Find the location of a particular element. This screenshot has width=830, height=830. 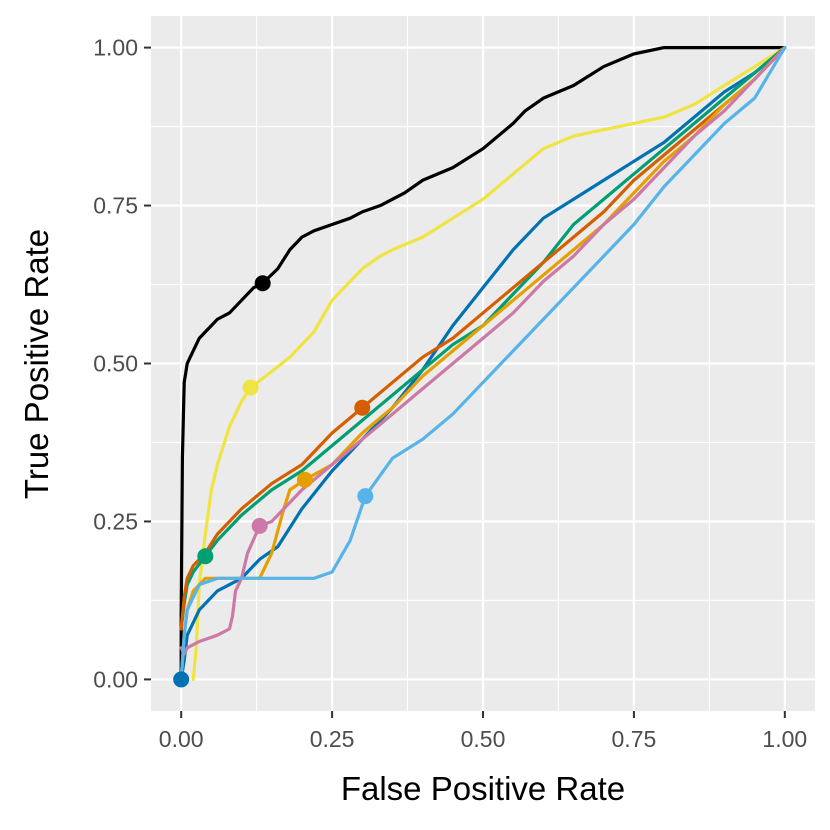

x-axis: 0.00 0.25 0.50 0.75 1.00 is located at coordinates (483, 731).